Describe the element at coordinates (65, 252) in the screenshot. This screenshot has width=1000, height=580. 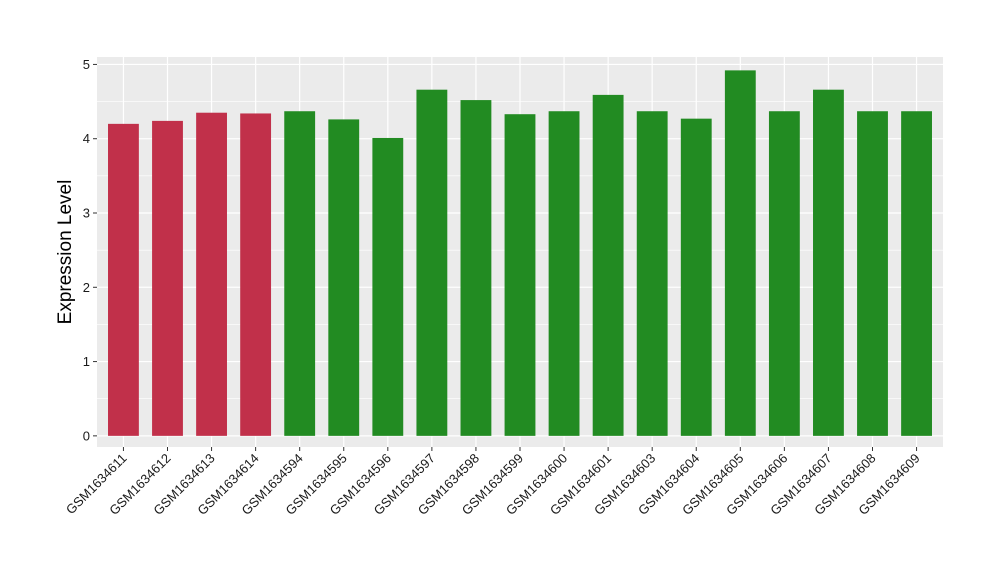
I see `y-axis-title: Expression Level` at that location.